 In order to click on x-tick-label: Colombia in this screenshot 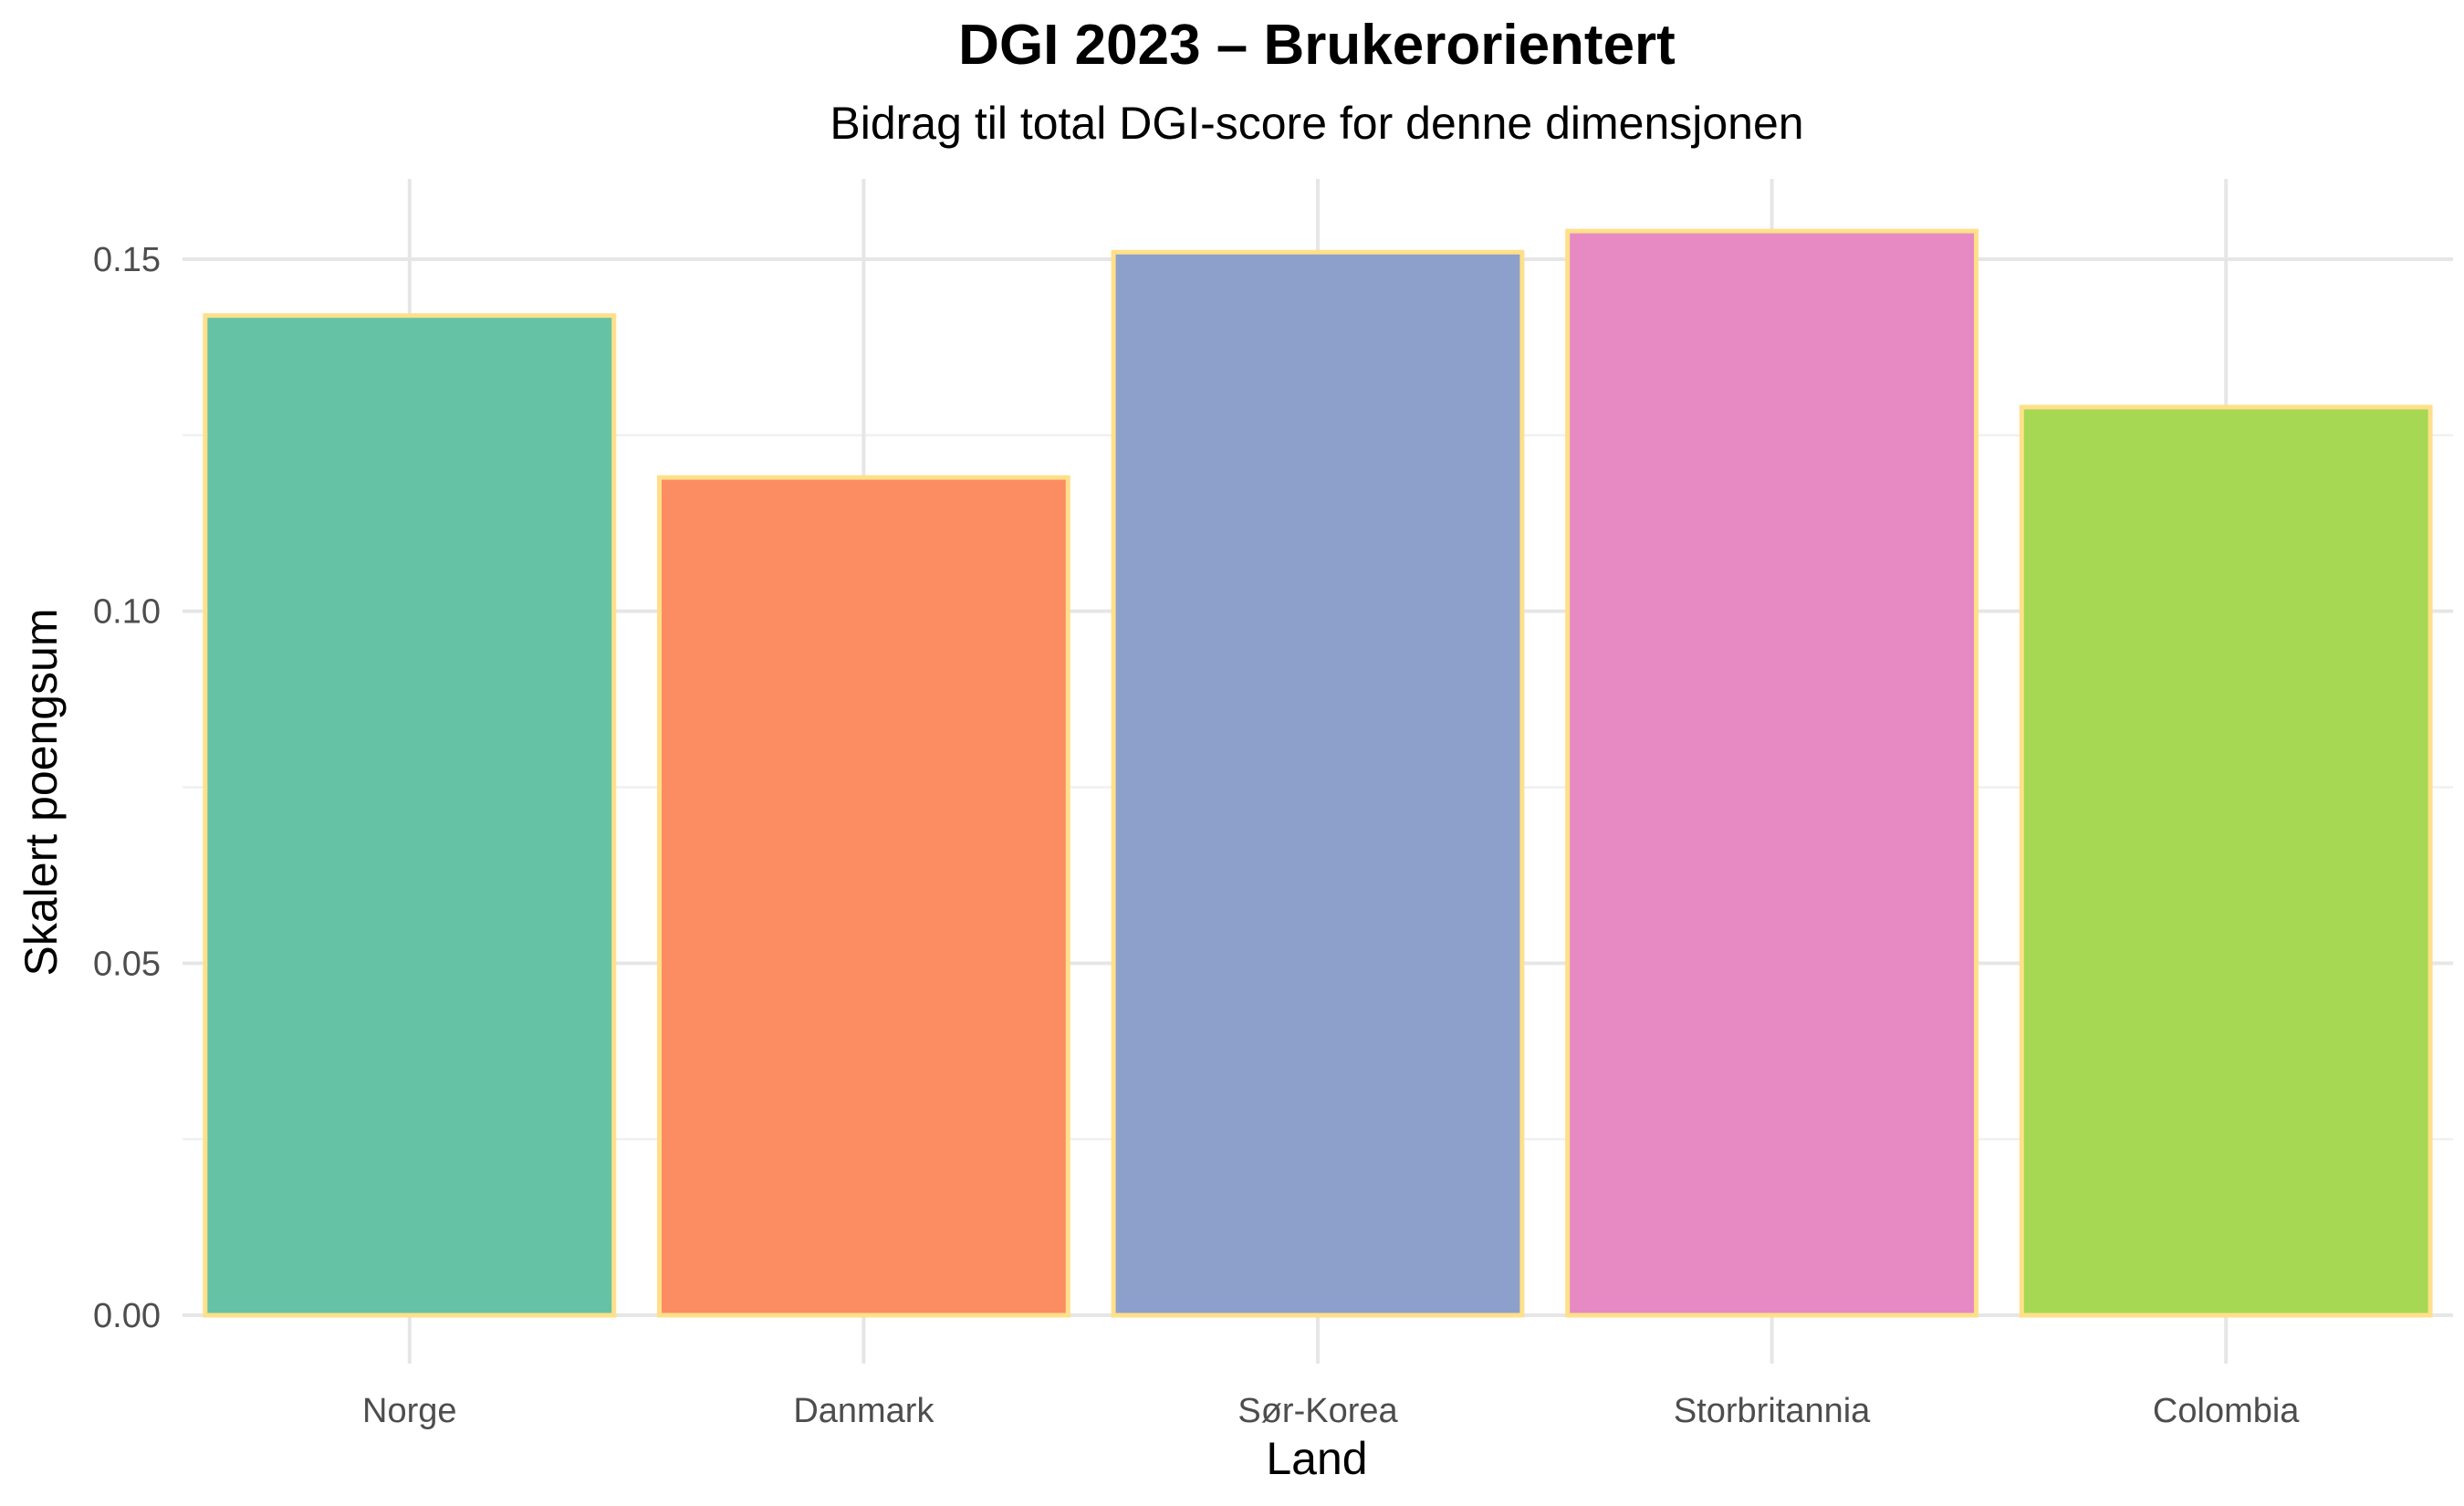, I will do `click(2226, 1411)`.